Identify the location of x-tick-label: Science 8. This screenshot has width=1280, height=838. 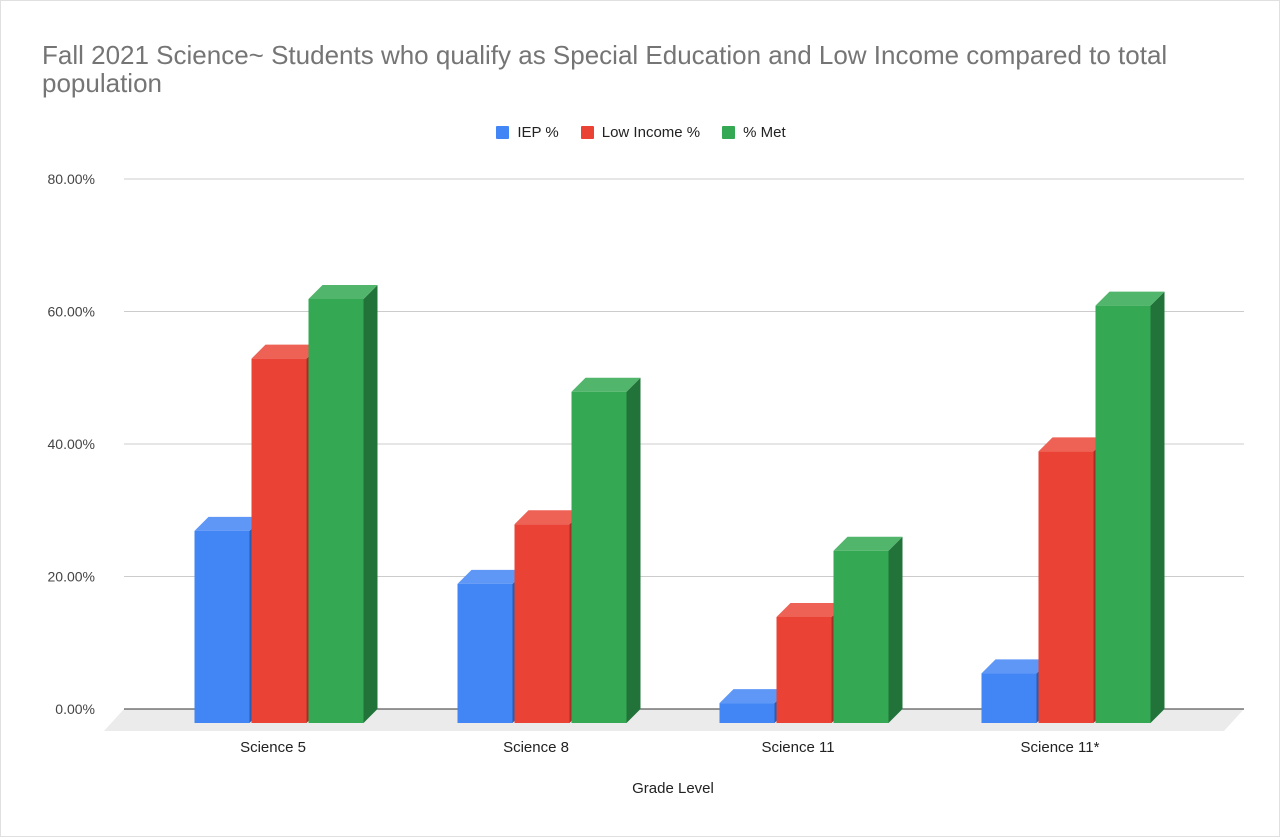
(536, 747).